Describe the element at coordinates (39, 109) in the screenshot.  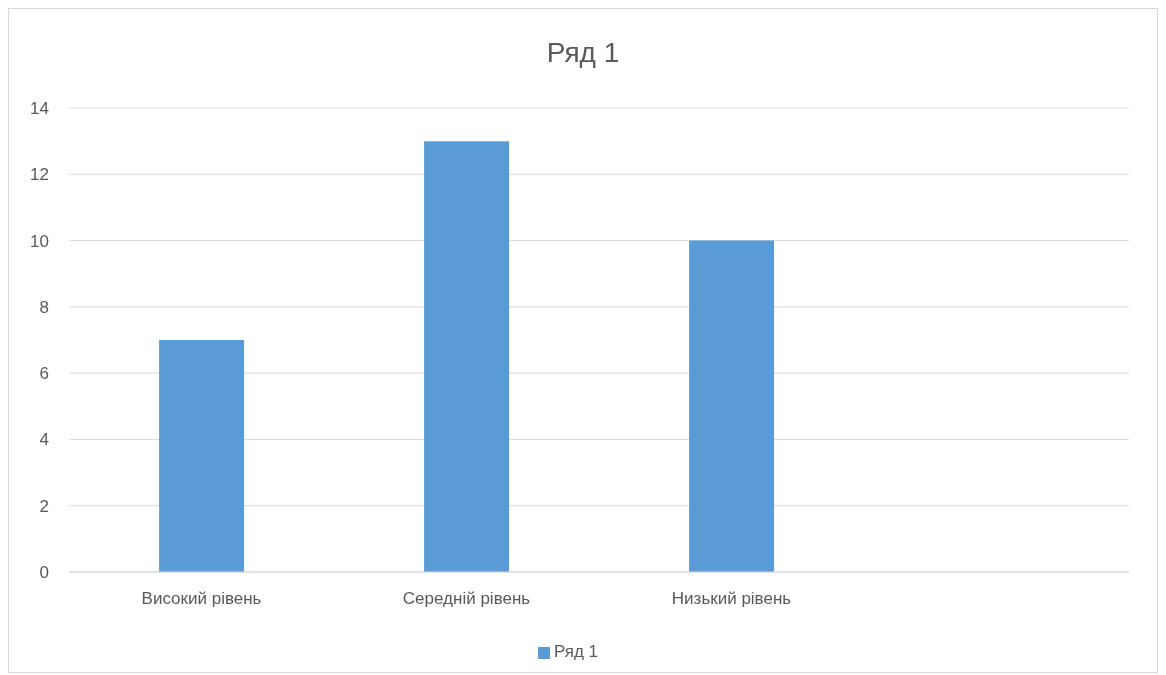
I see `y-tick-label: 14` at that location.